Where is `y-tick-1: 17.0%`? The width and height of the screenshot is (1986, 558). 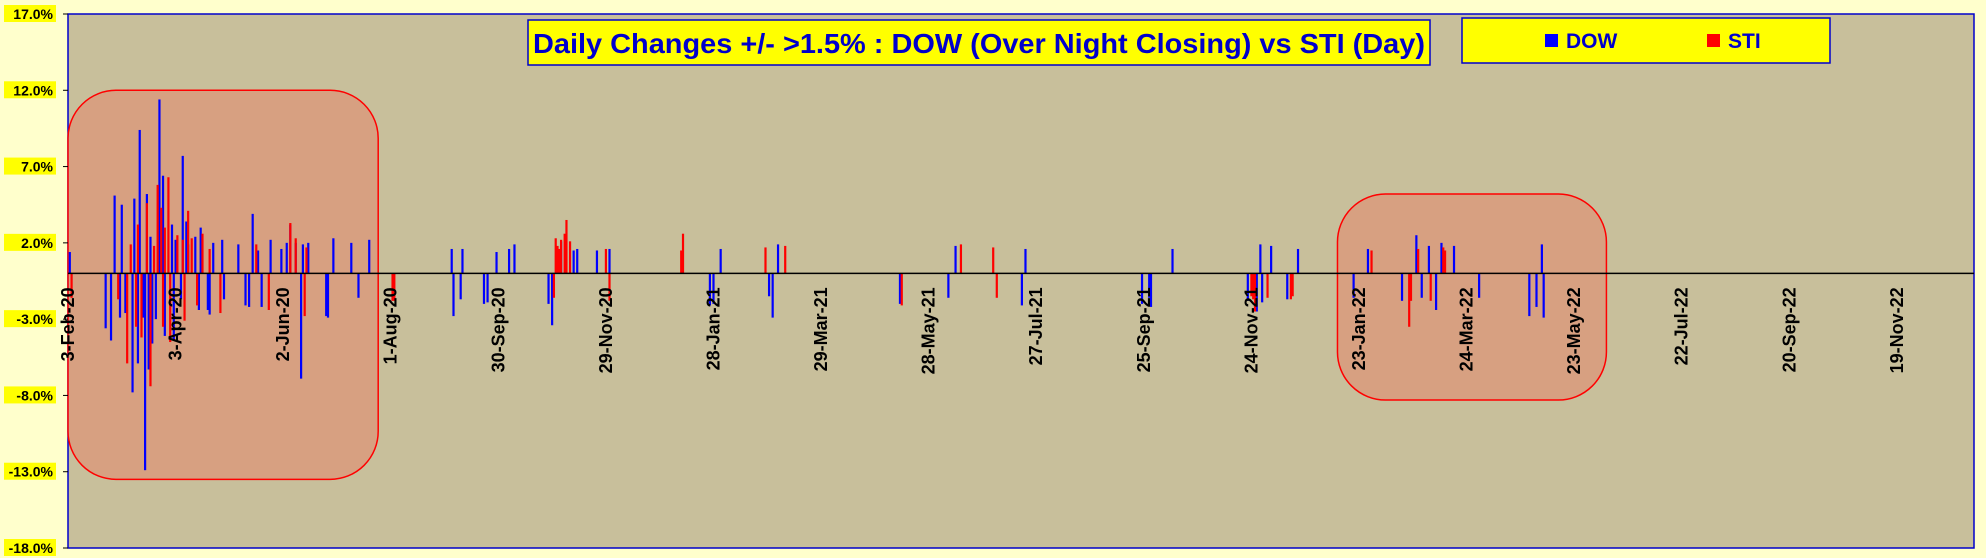
y-tick-1: 17.0% is located at coordinates (36, 13).